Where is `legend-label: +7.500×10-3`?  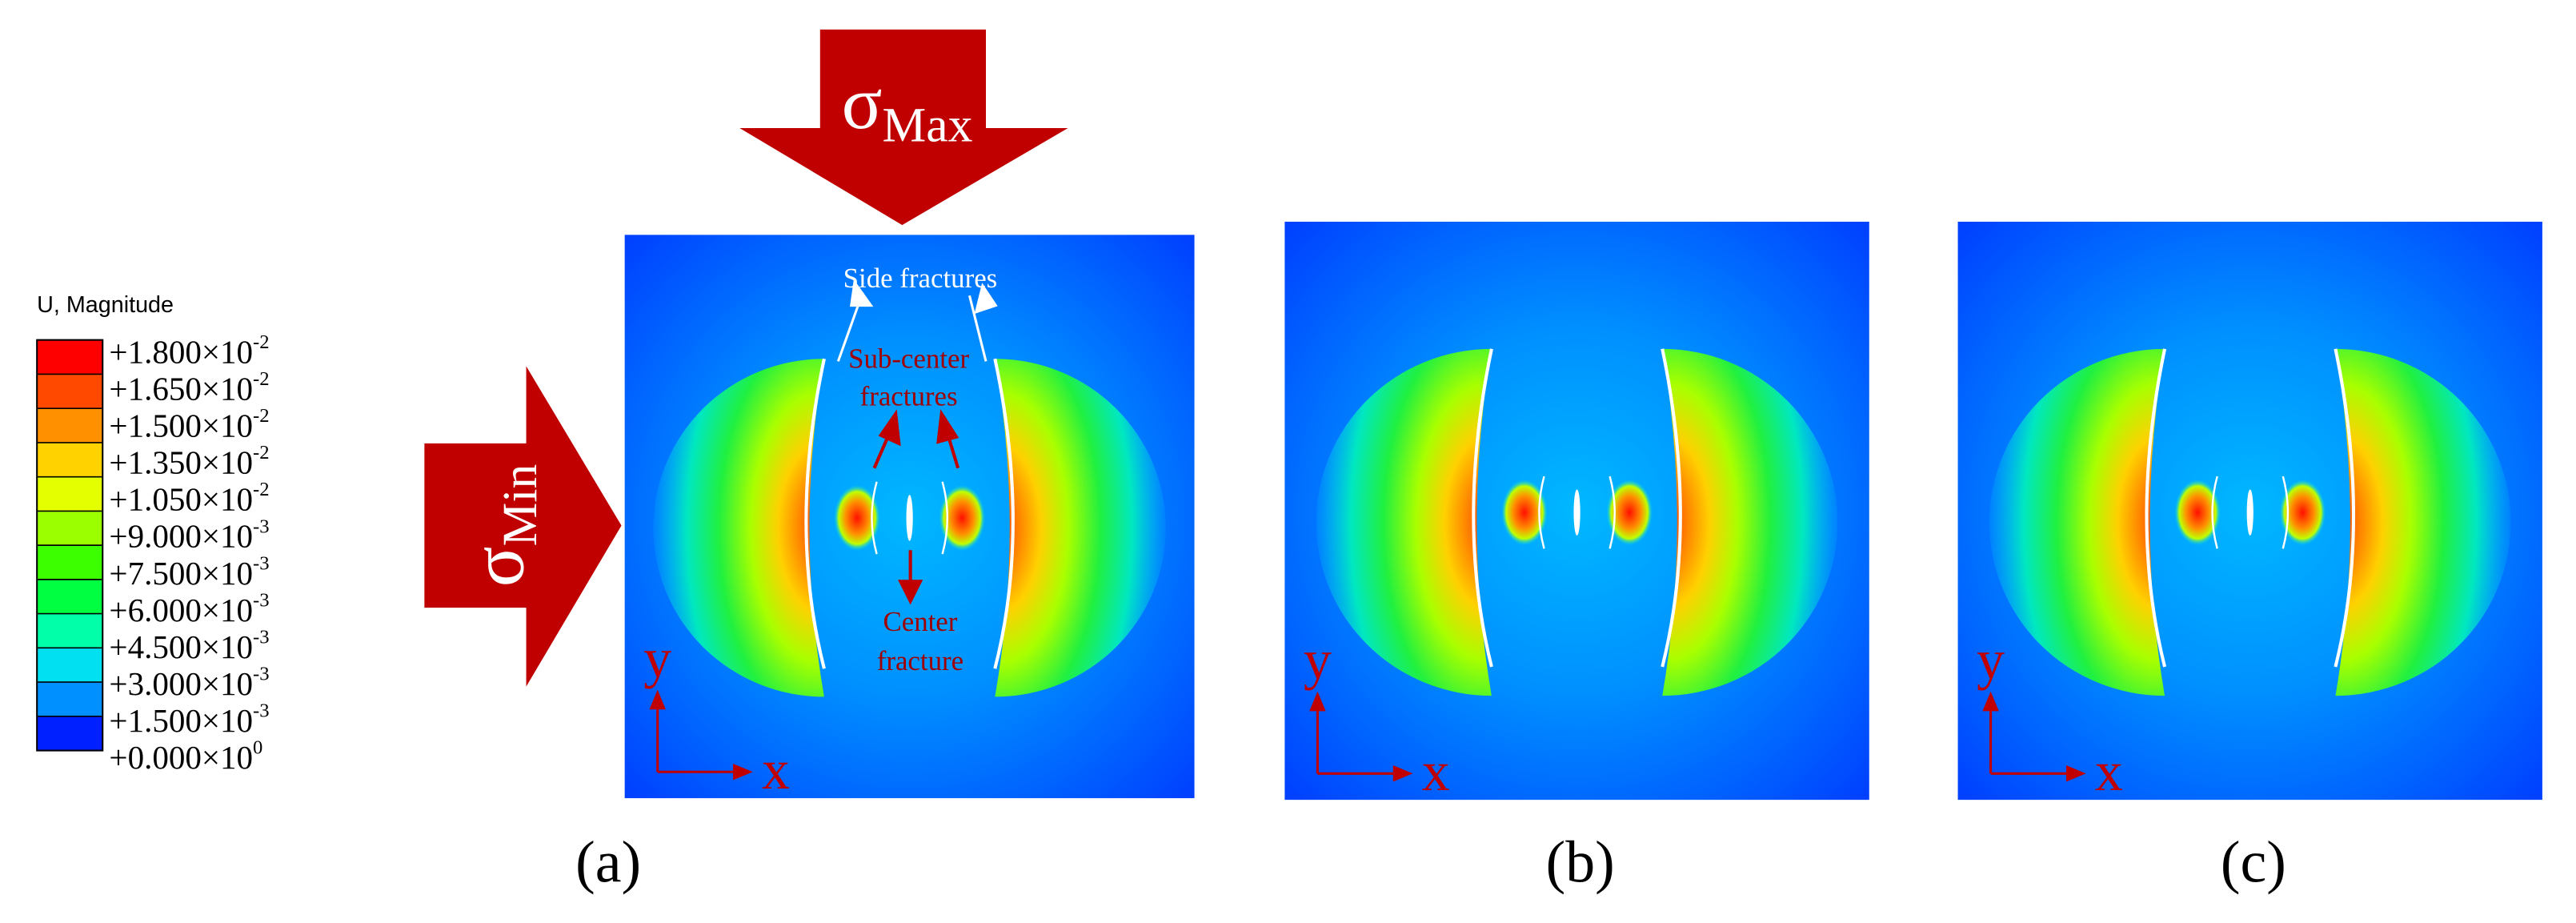
legend-label: +7.500×10-3 is located at coordinates (189, 571).